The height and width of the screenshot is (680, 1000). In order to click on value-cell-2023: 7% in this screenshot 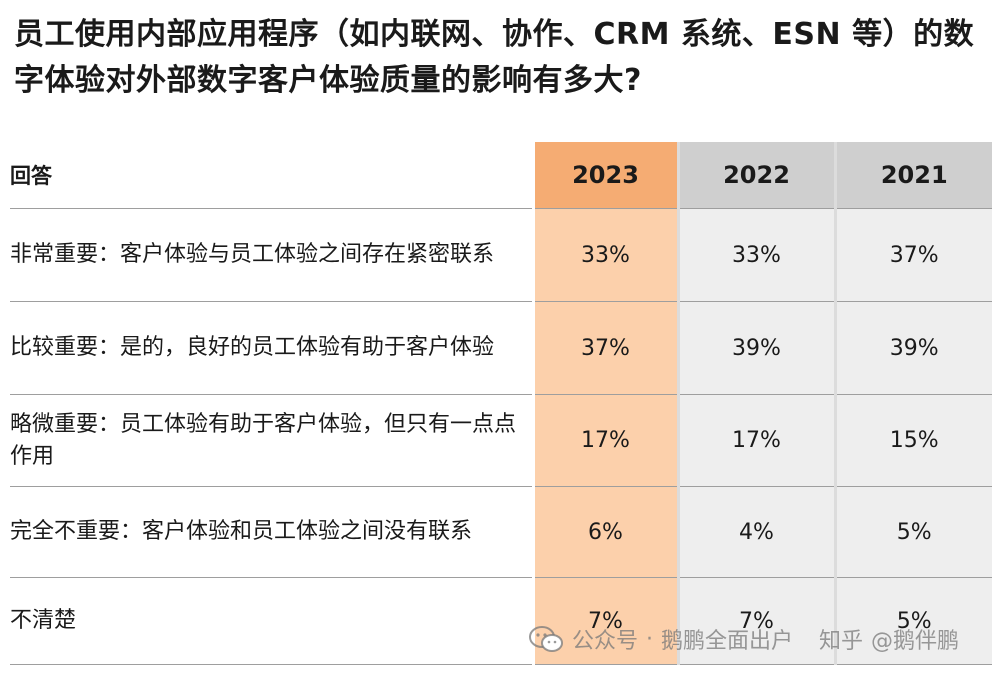, I will do `click(604, 621)`.